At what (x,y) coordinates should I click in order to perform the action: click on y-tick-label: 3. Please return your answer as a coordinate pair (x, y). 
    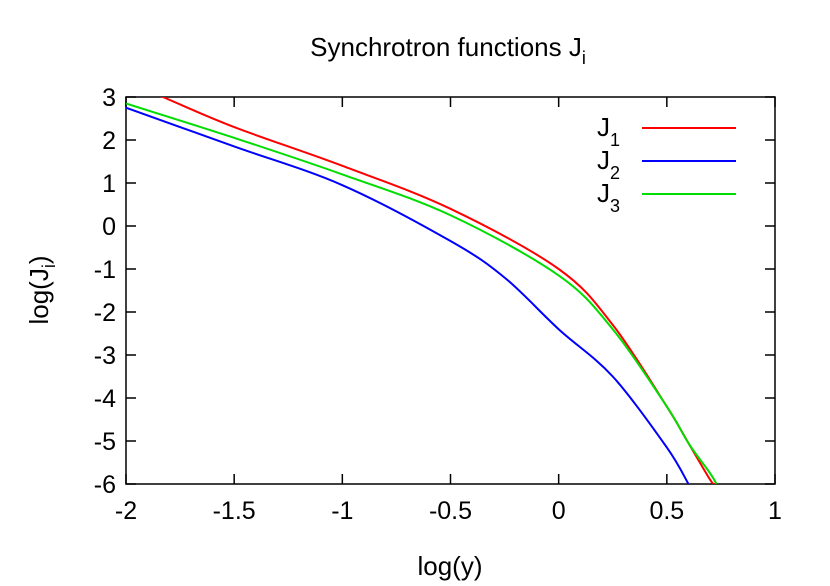
    Looking at the image, I should click on (109, 98).